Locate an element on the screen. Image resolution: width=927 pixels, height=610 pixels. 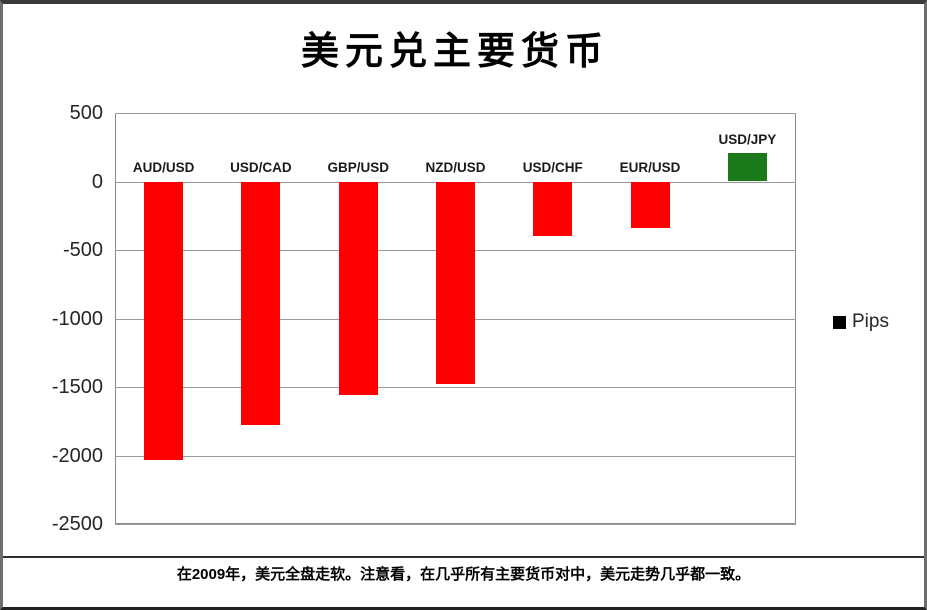
category-label-eur-usd: EUR/USD is located at coordinates (650, 167).